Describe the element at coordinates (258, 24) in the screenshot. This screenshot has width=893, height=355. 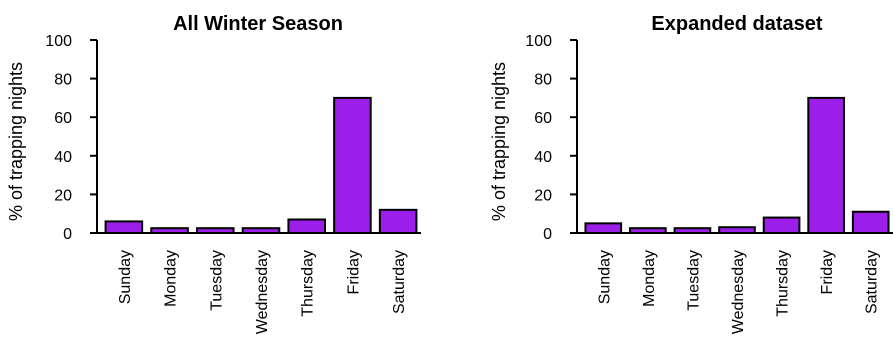
I see `chart-title: All Winter Season` at that location.